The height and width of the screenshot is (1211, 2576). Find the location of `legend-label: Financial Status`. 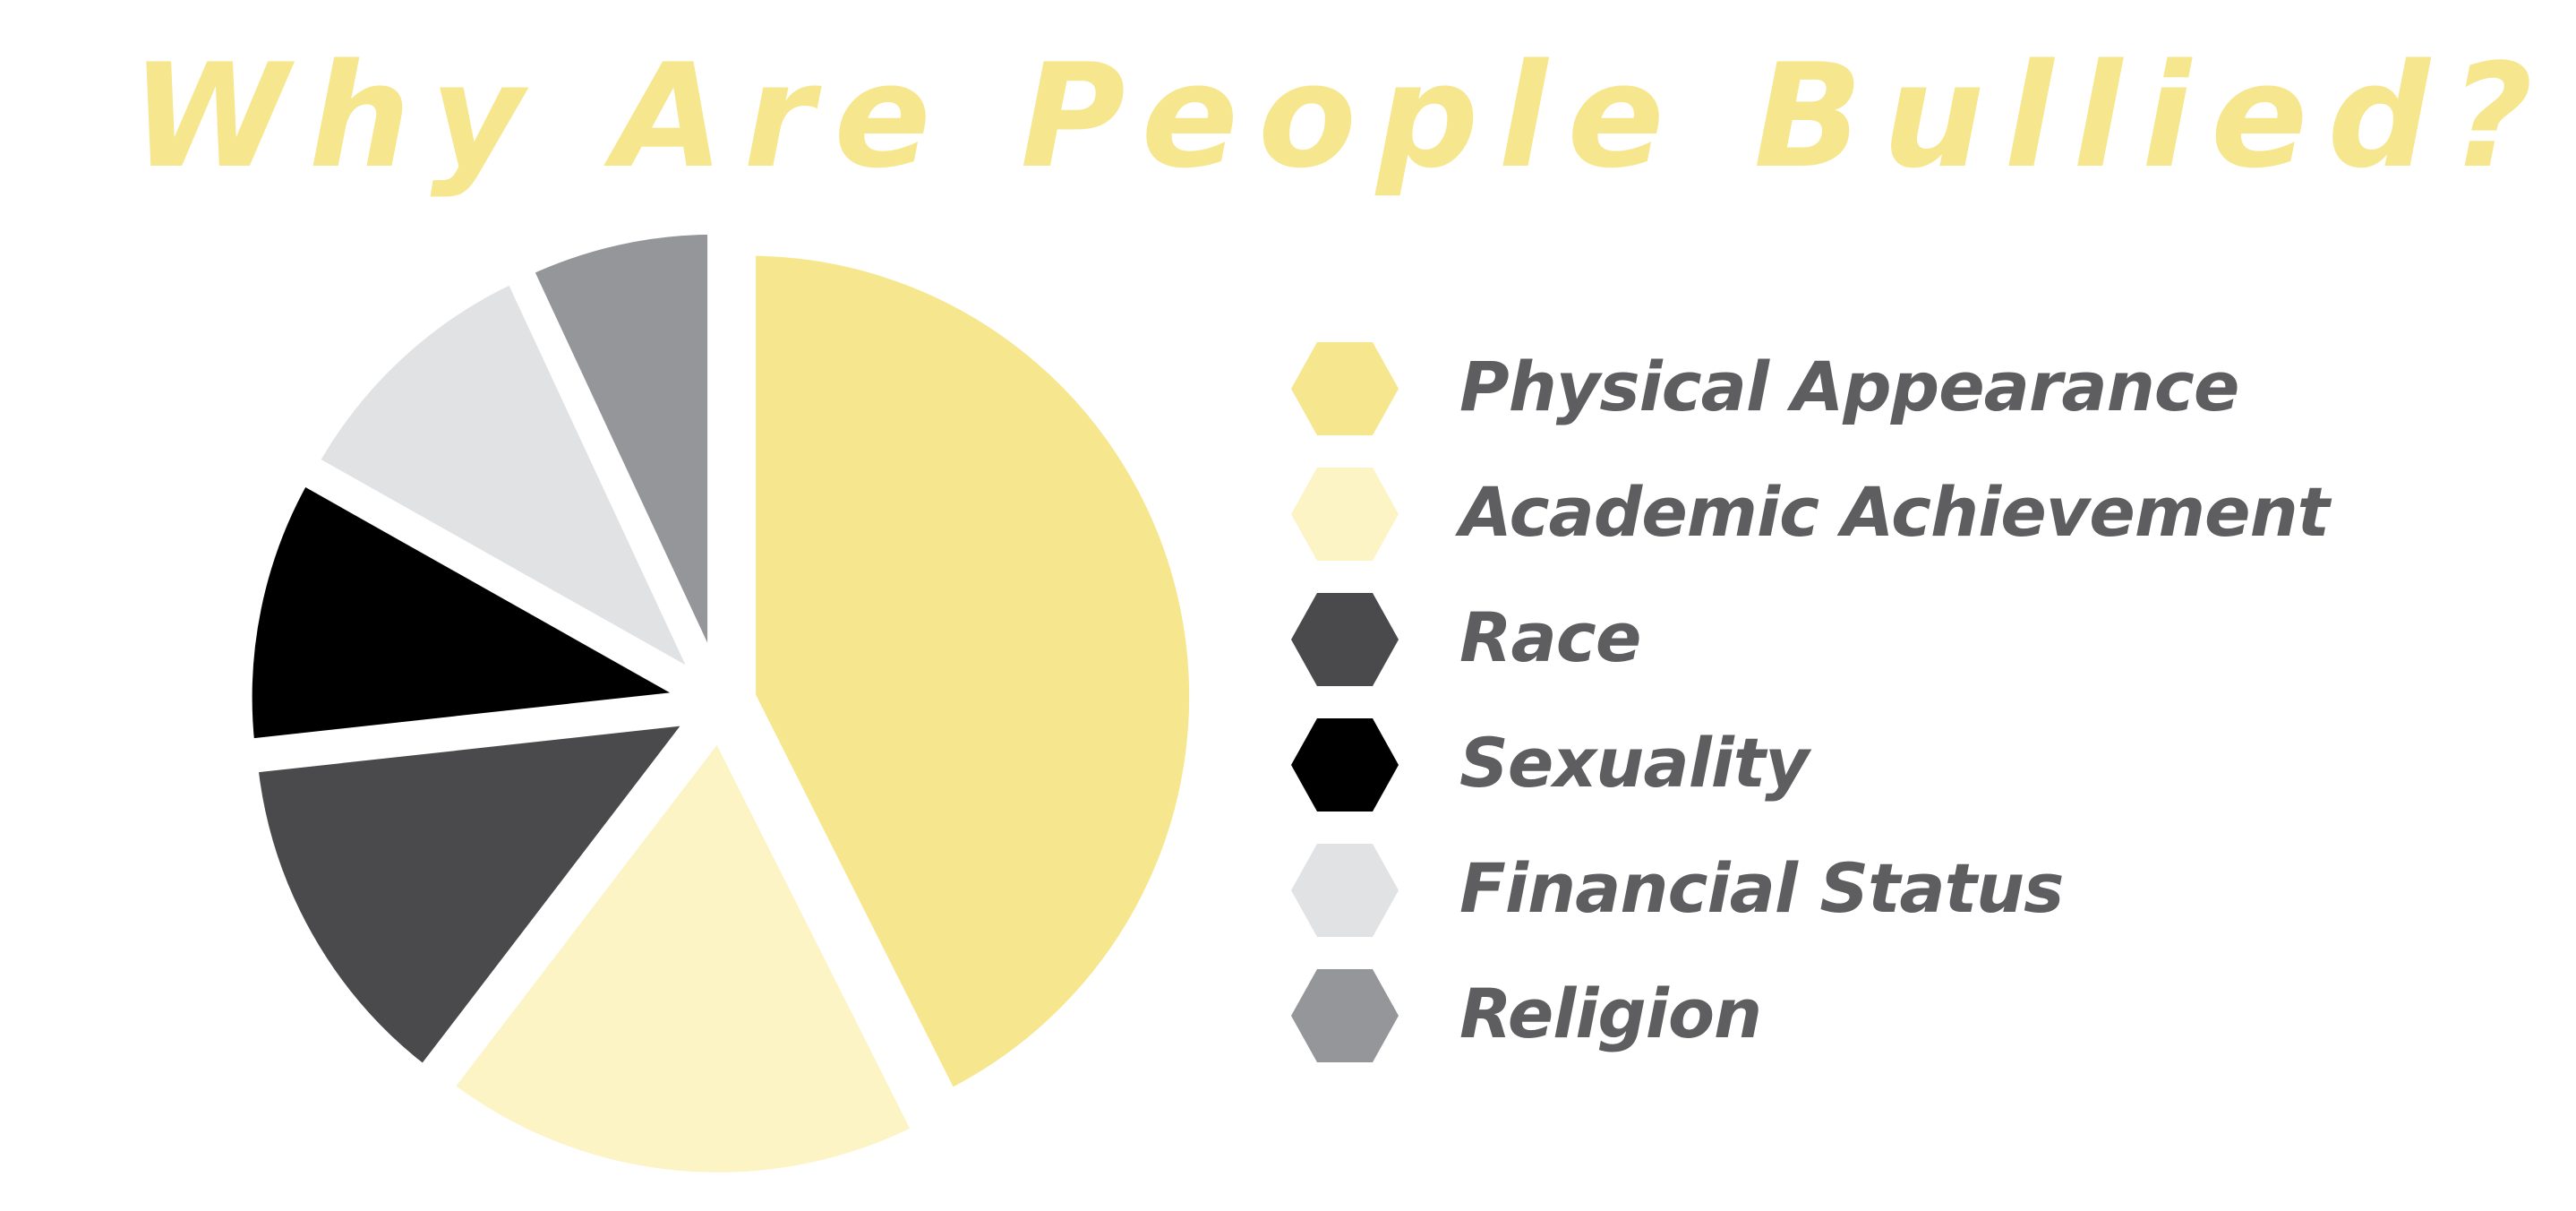

legend-label: Financial Status is located at coordinates (1761, 888).